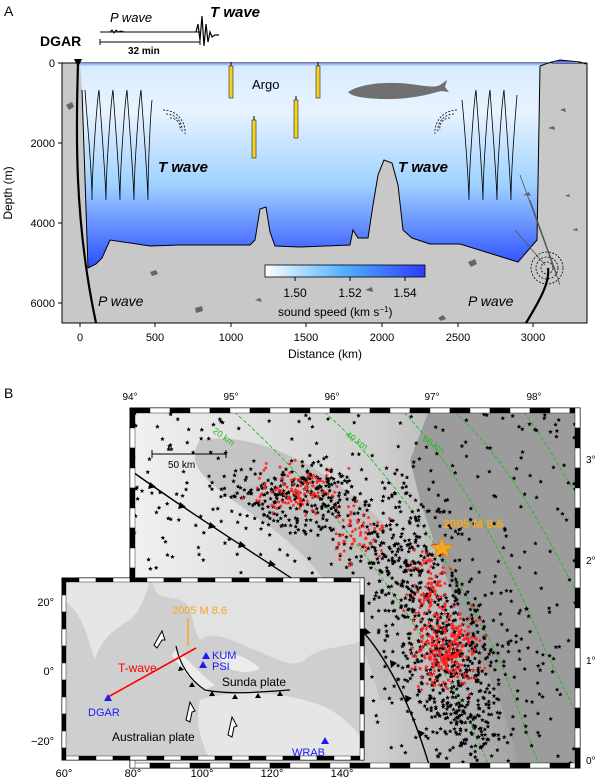  What do you see at coordinates (150, 42) in the screenshot?
I see `time-scale-bar` at bounding box center [150, 42].